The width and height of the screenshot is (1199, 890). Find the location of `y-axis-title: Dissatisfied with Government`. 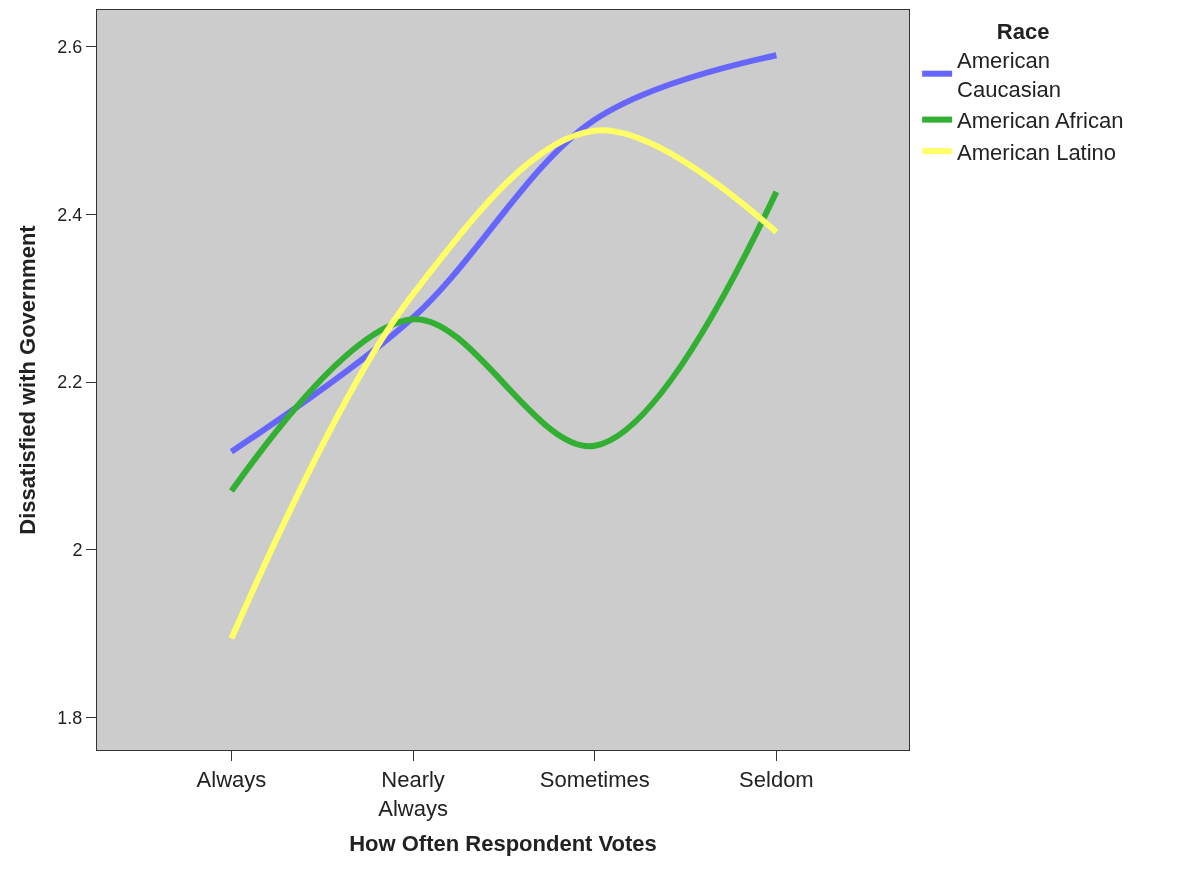

y-axis-title: Dissatisfied with Government is located at coordinates (28, 379).